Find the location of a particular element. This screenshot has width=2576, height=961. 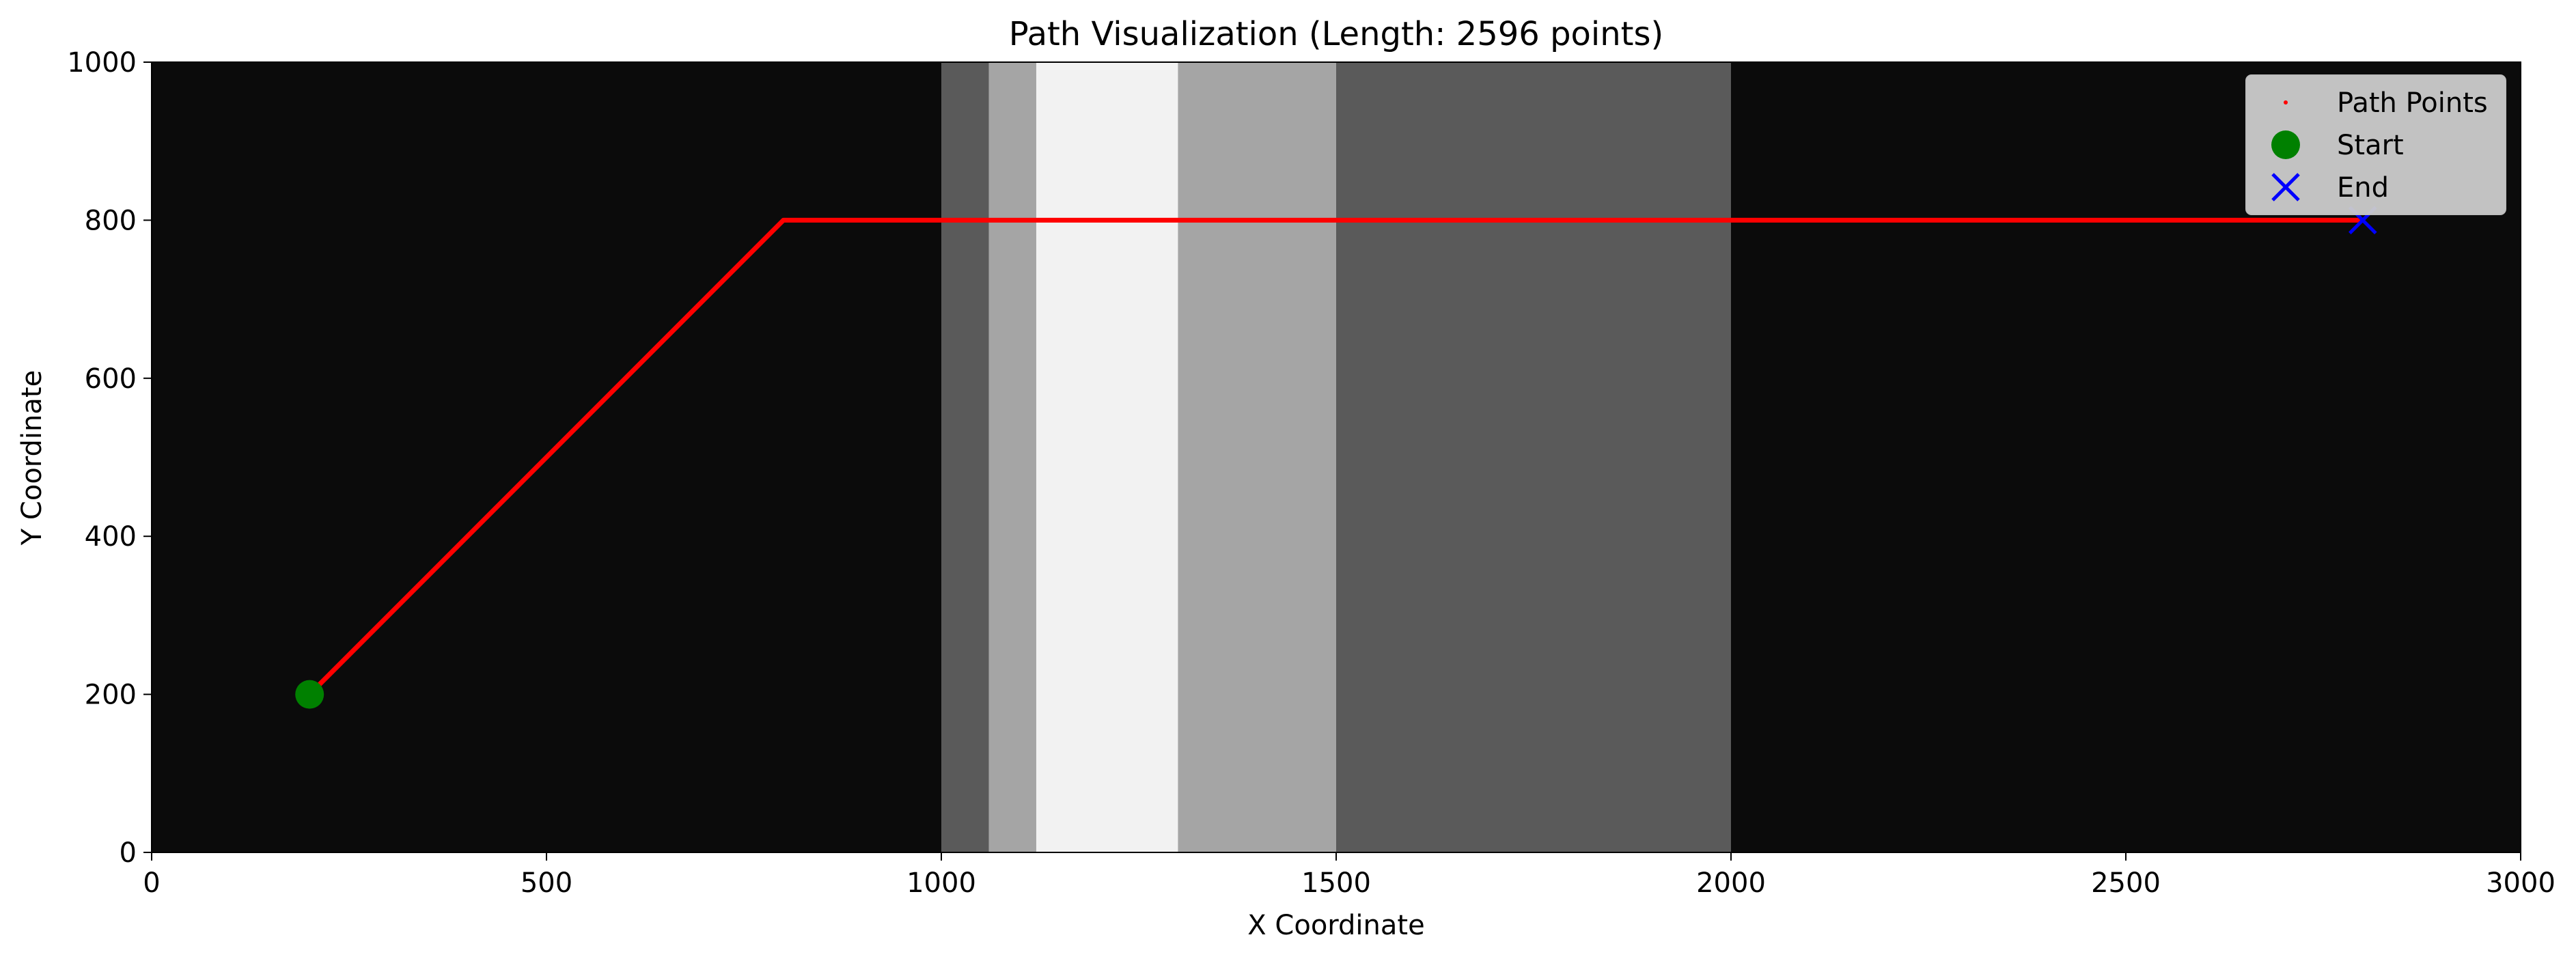

x-axis: 0 500 1000 1500 2000 2500 3000 is located at coordinates (1349, 875).